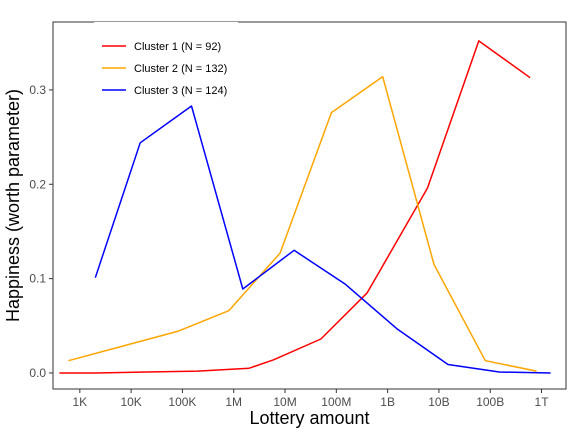  What do you see at coordinates (37, 373) in the screenshot?
I see `y-tick-label: 0.0` at bounding box center [37, 373].